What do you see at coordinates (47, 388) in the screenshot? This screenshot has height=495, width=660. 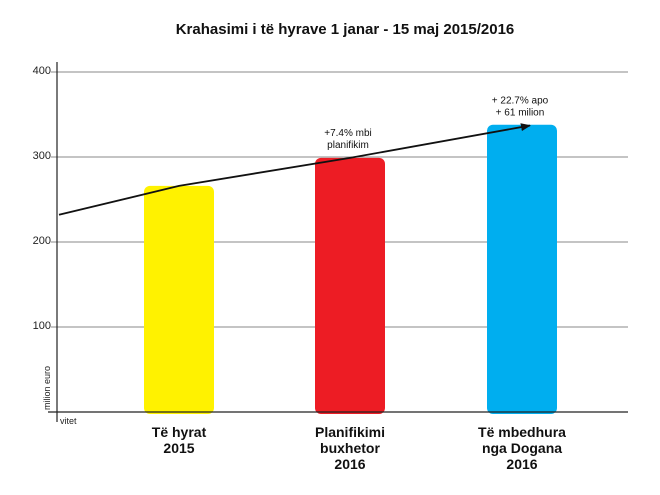 I see `y-axis-label: milion euro` at bounding box center [47, 388].